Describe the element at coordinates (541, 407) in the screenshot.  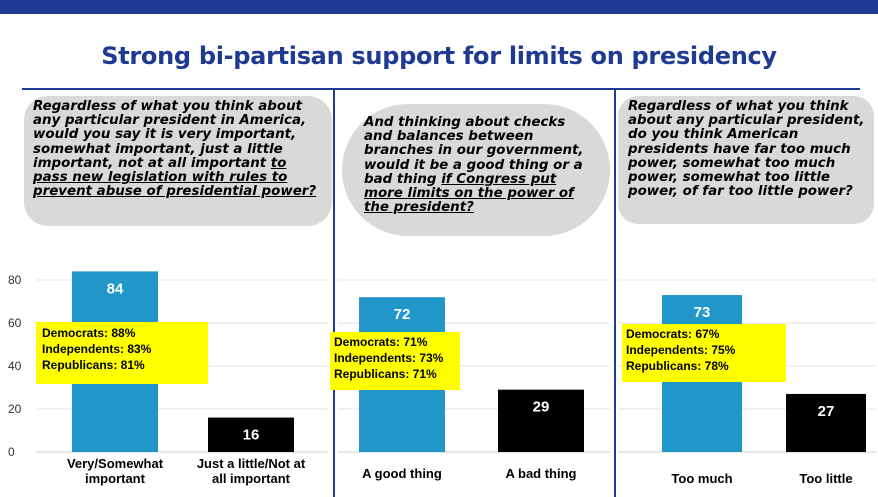
I see `bar-value-label-2-2: 29` at that location.